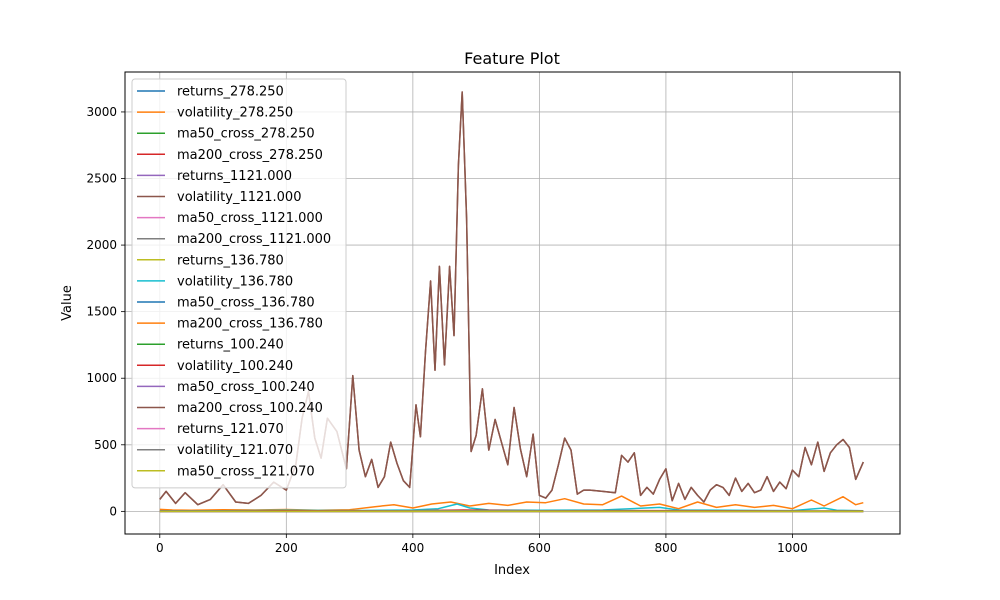 This screenshot has width=1000, height=600. I want to click on y-tick-label: 0, so click(113, 511).